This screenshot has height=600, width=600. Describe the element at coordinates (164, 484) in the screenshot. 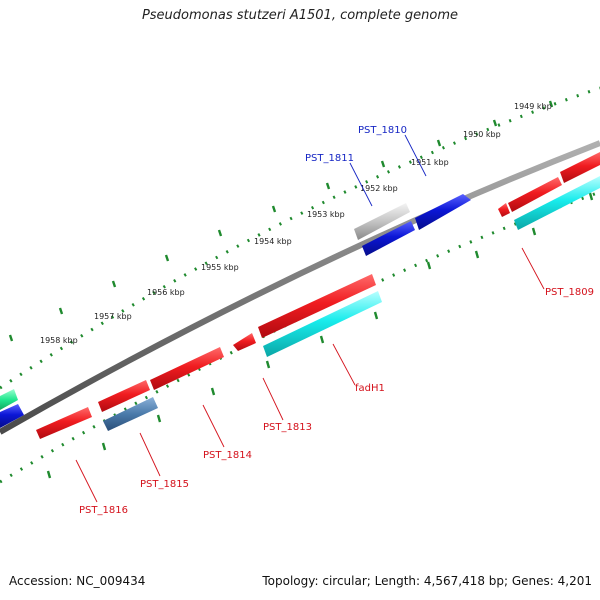

I see `gene-label-PST_1815: PST_1815` at that location.